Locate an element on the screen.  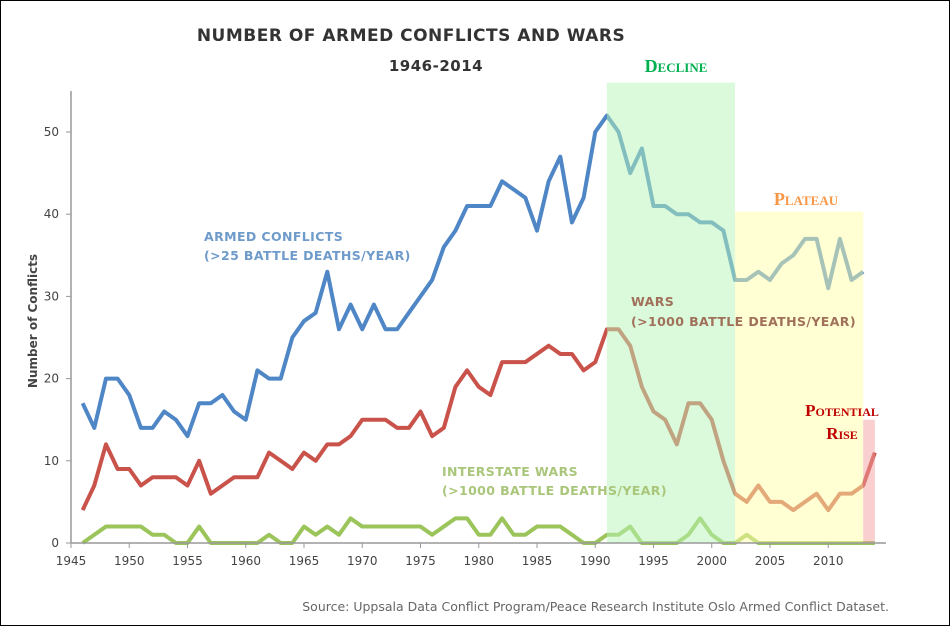
x-tick-label: 1975 is located at coordinates (420, 561).